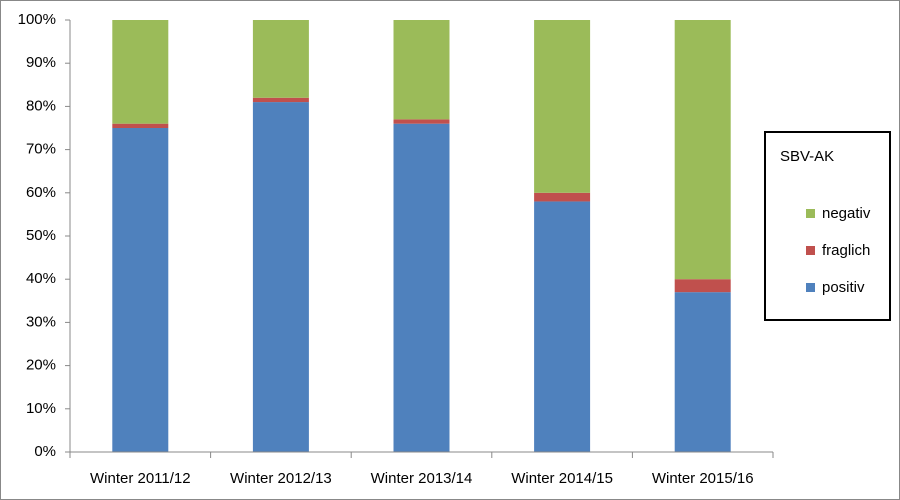 Image resolution: width=900 pixels, height=500 pixels. Describe the element at coordinates (45, 451) in the screenshot. I see `y-tick-label: 0%` at that location.